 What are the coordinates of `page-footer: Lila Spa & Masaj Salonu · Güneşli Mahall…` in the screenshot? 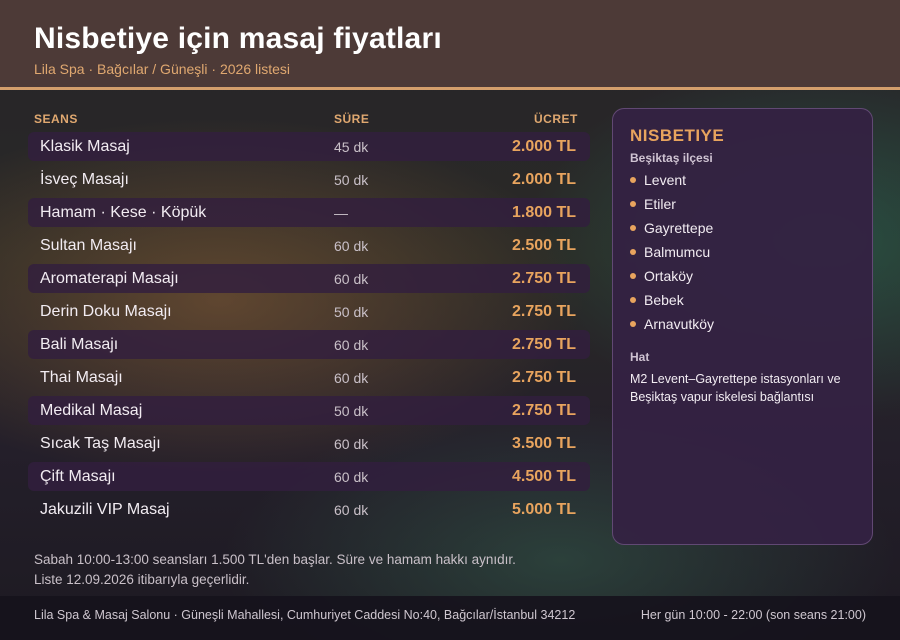 It's located at (450, 618).